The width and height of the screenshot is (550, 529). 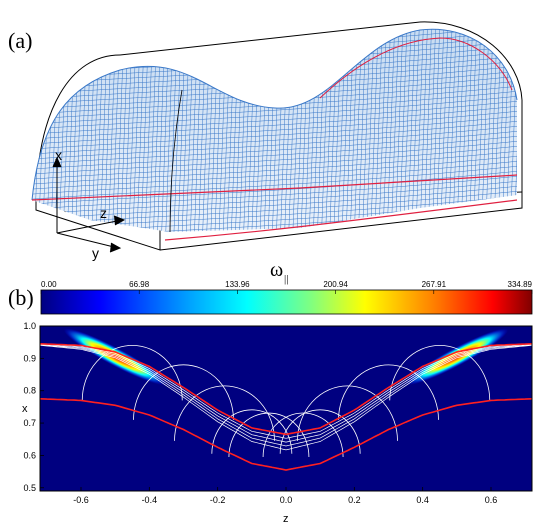 What do you see at coordinates (520, 284) in the screenshot?
I see `colorbar-tick-label: 334.89` at bounding box center [520, 284].